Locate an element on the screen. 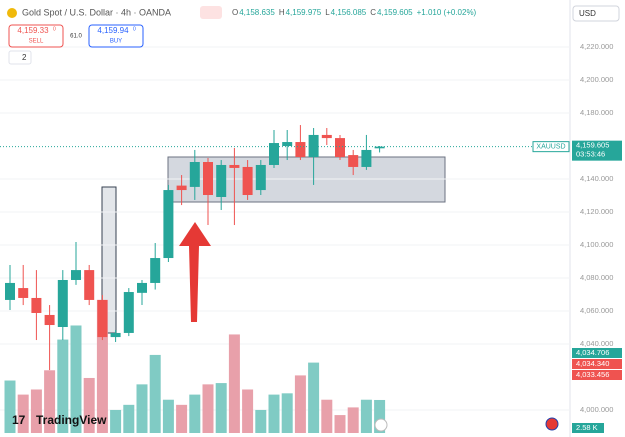 This screenshot has width=625, height=437. sell-sup: 0 is located at coordinates (54, 29).